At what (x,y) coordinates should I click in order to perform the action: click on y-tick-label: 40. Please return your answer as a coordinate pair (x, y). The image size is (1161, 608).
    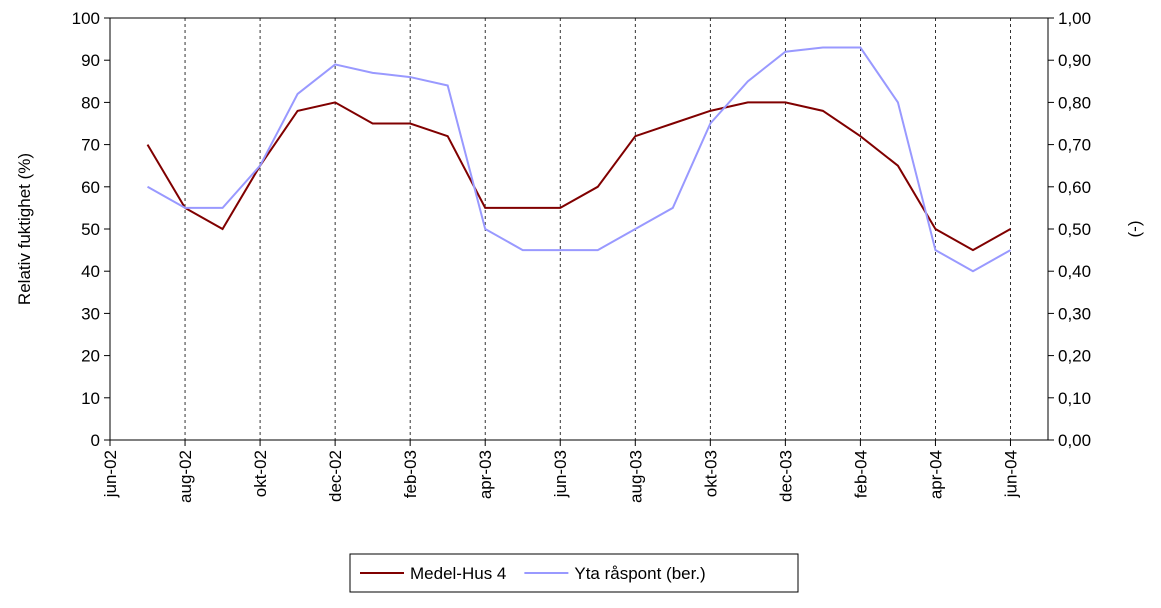
    Looking at the image, I should click on (90, 271).